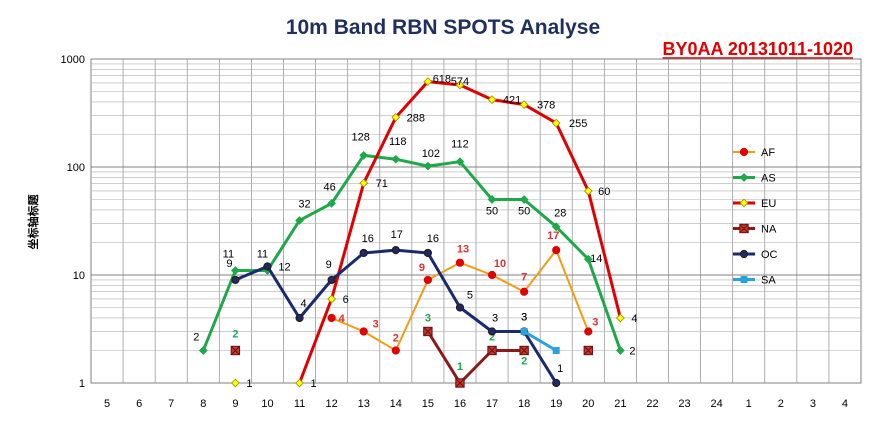  What do you see at coordinates (33, 222) in the screenshot?
I see `y-axis-title: 坐标轴标题` at bounding box center [33, 222].